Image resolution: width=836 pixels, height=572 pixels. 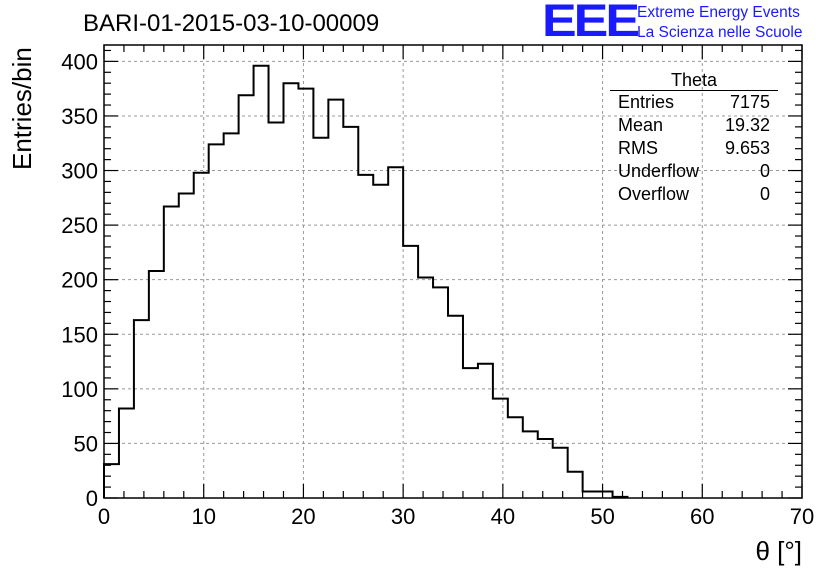 What do you see at coordinates (638, 148) in the screenshot?
I see `stats-label: RMS` at bounding box center [638, 148].